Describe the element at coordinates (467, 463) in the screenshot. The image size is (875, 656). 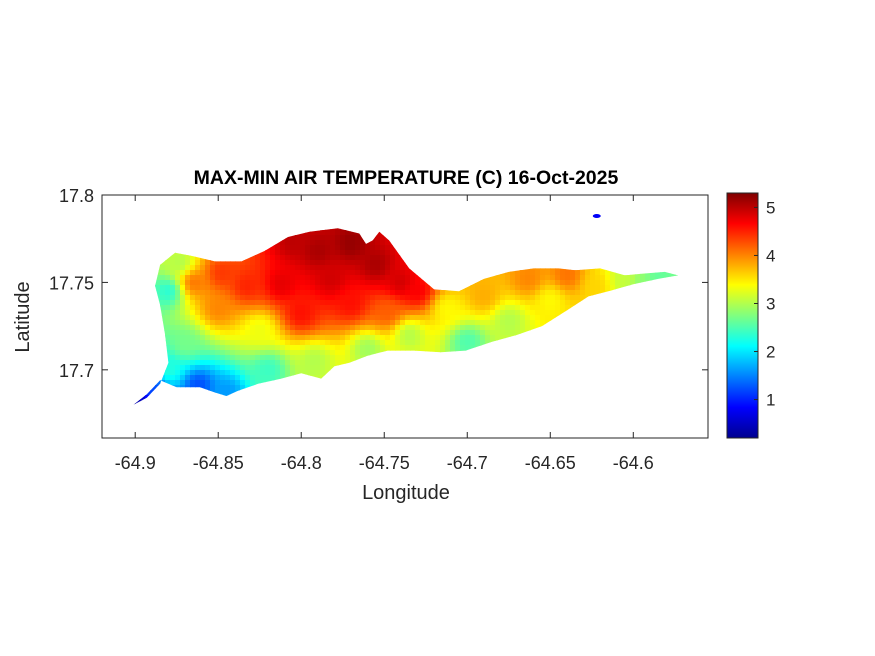
I see `x-tick-label: -64.7` at that location.